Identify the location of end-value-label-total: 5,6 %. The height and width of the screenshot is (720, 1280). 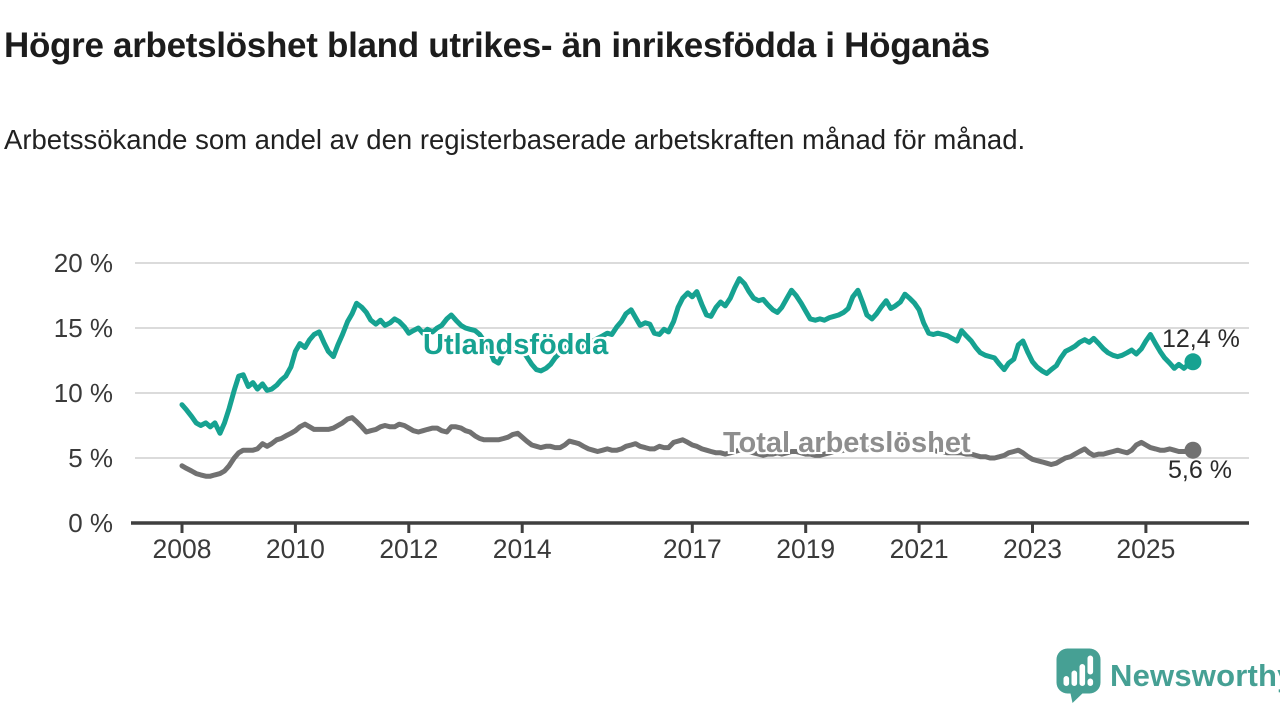
(1200, 470).